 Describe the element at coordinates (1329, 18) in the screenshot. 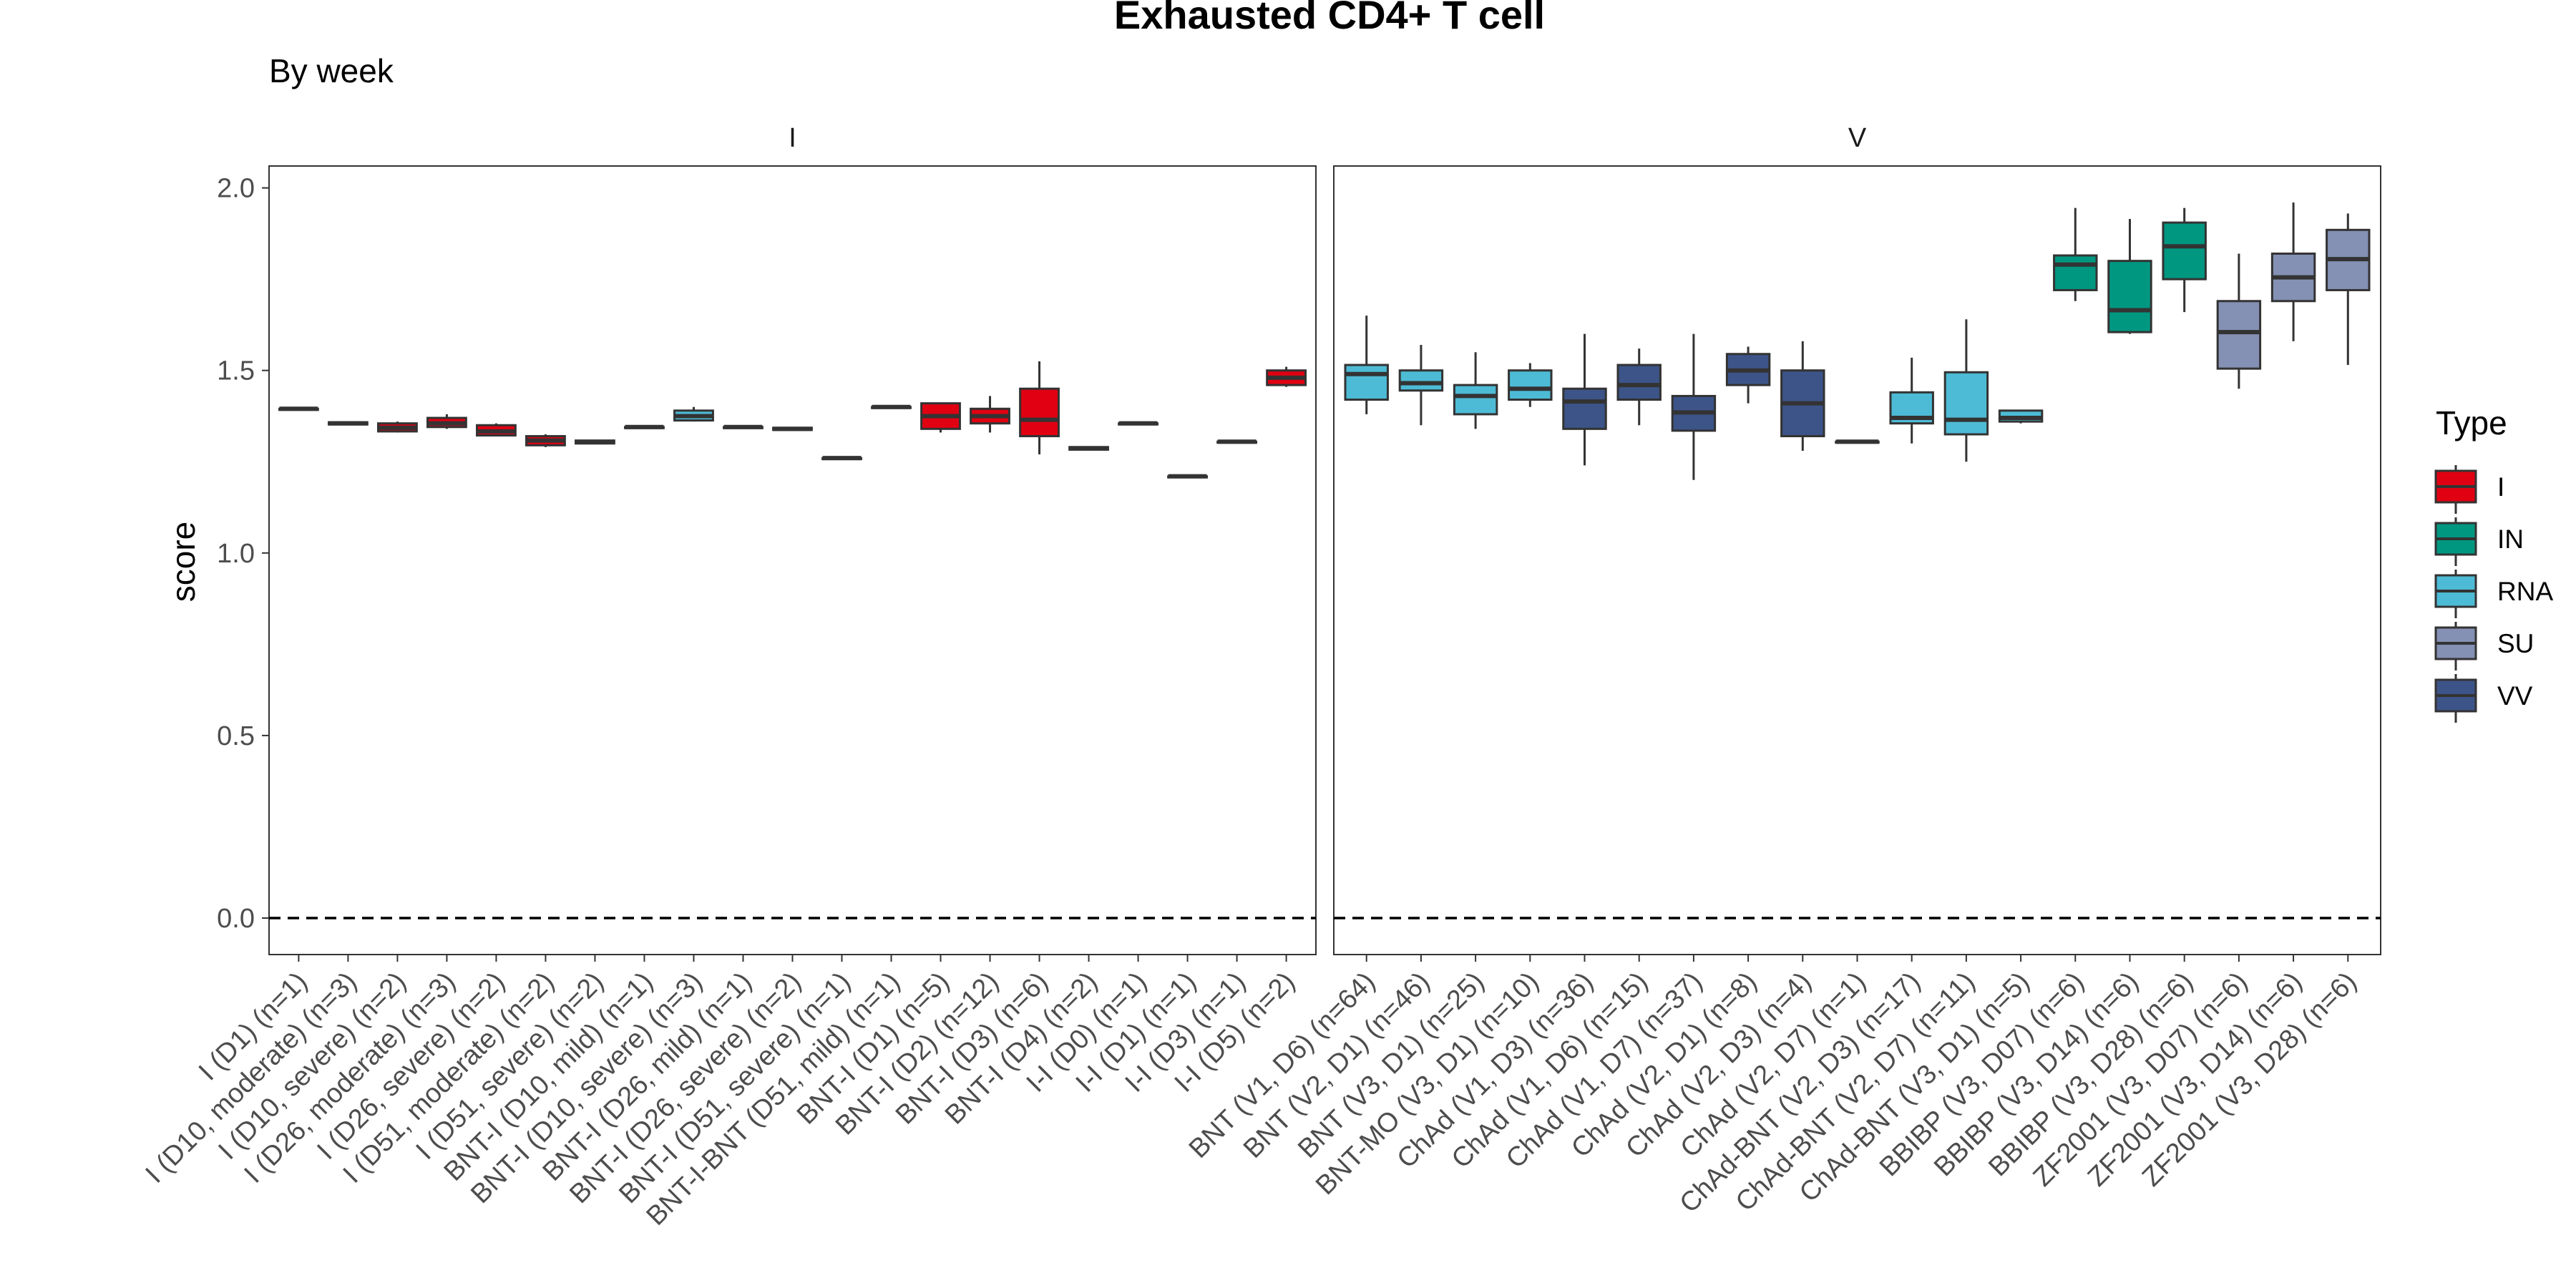

I see `chart-title: Exhausted CD4+ T cell` at that location.